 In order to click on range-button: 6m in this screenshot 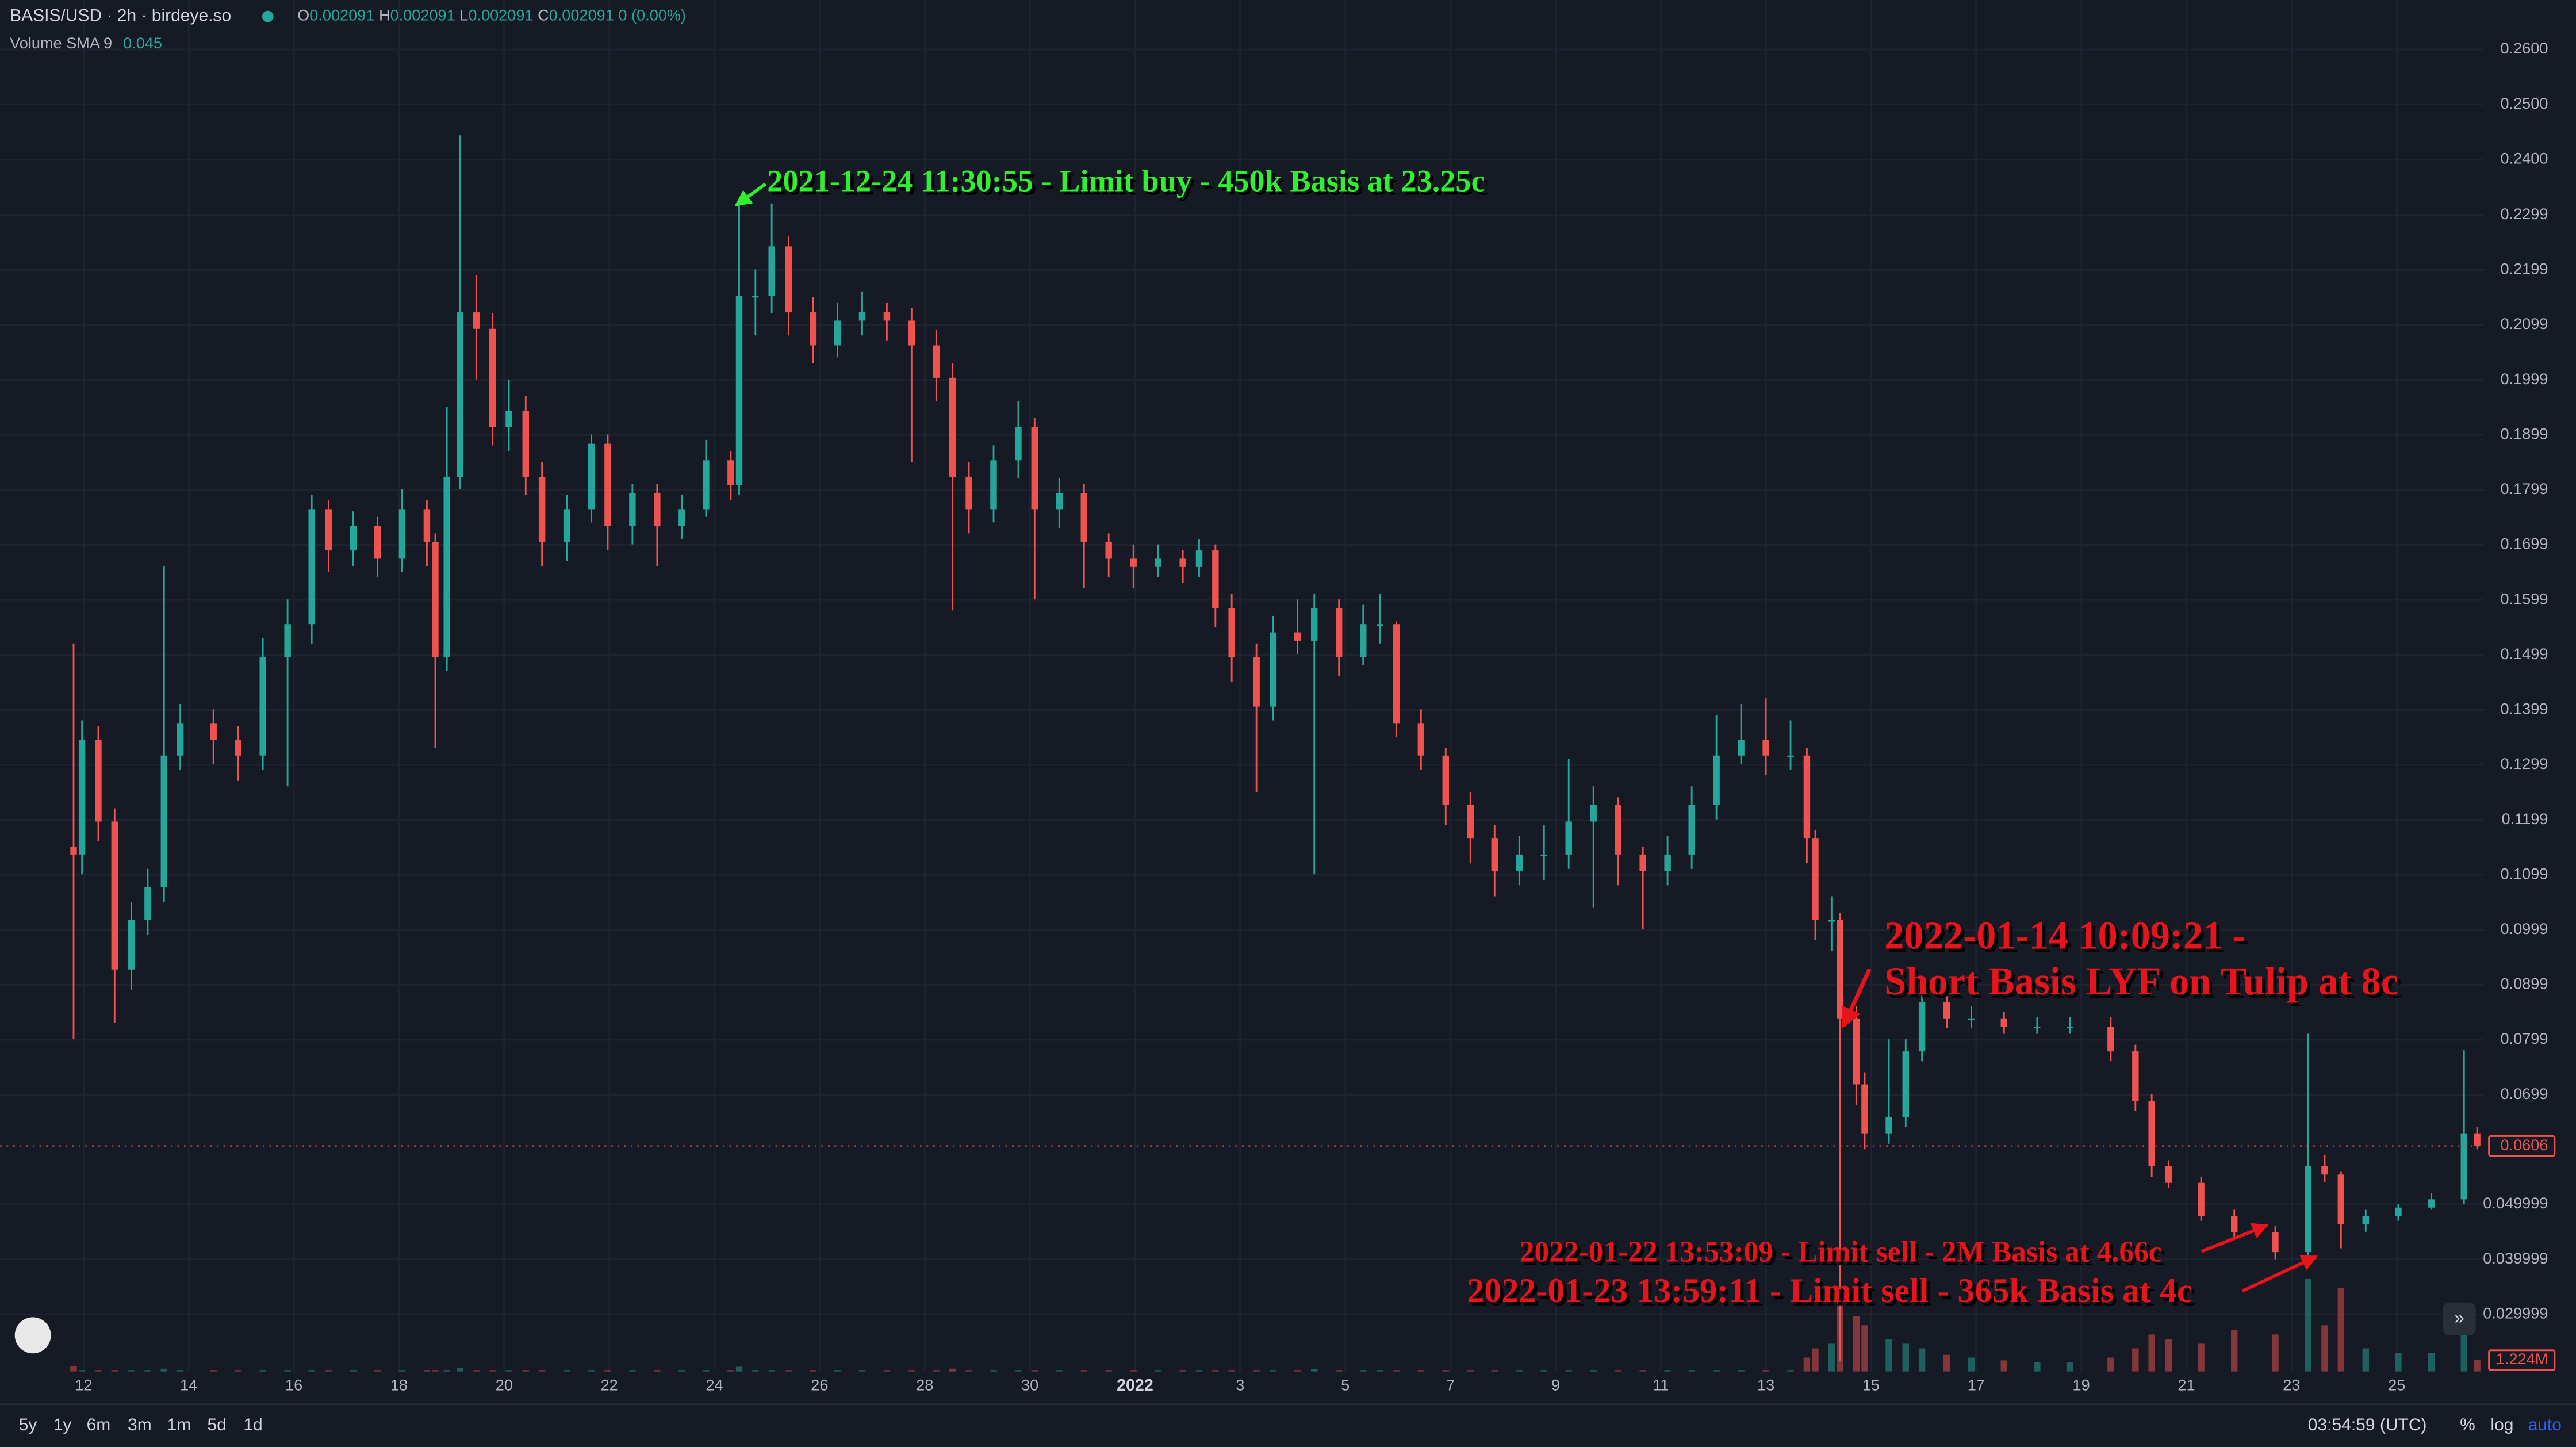, I will do `click(99, 1424)`.